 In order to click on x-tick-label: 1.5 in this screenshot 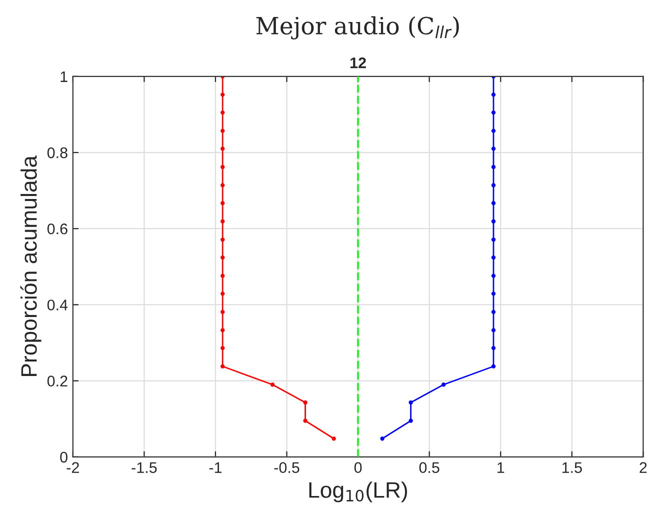, I will do `click(572, 467)`.